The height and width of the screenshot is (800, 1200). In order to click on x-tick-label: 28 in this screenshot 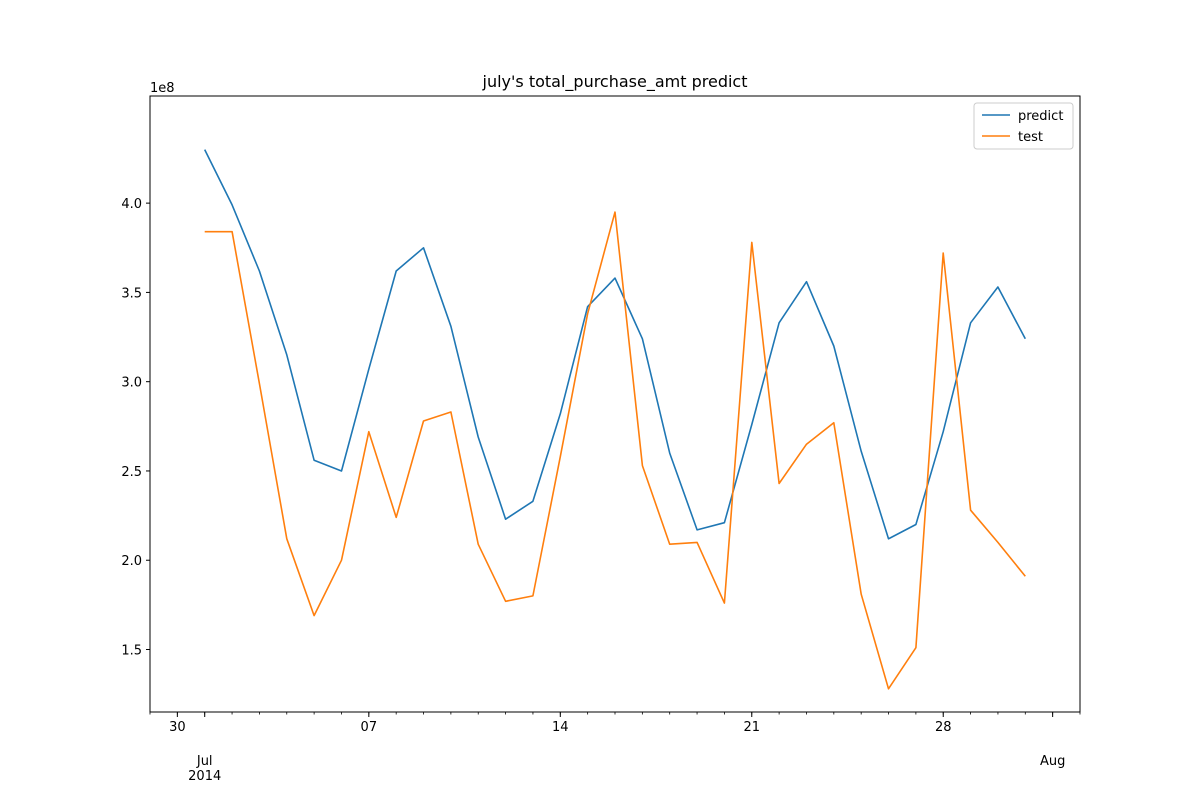, I will do `click(943, 727)`.